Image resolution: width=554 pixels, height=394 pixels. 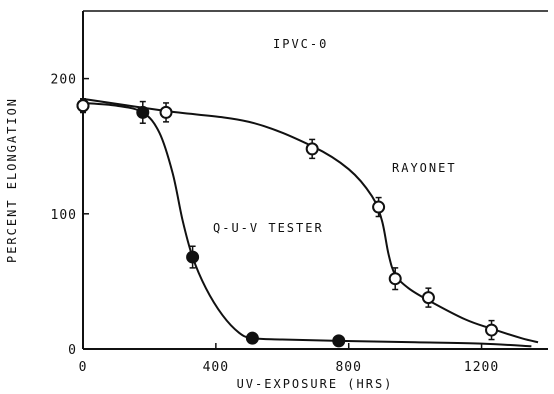 I want to click on x-ticks: 0 400 800 1200, so click(x=289, y=359).